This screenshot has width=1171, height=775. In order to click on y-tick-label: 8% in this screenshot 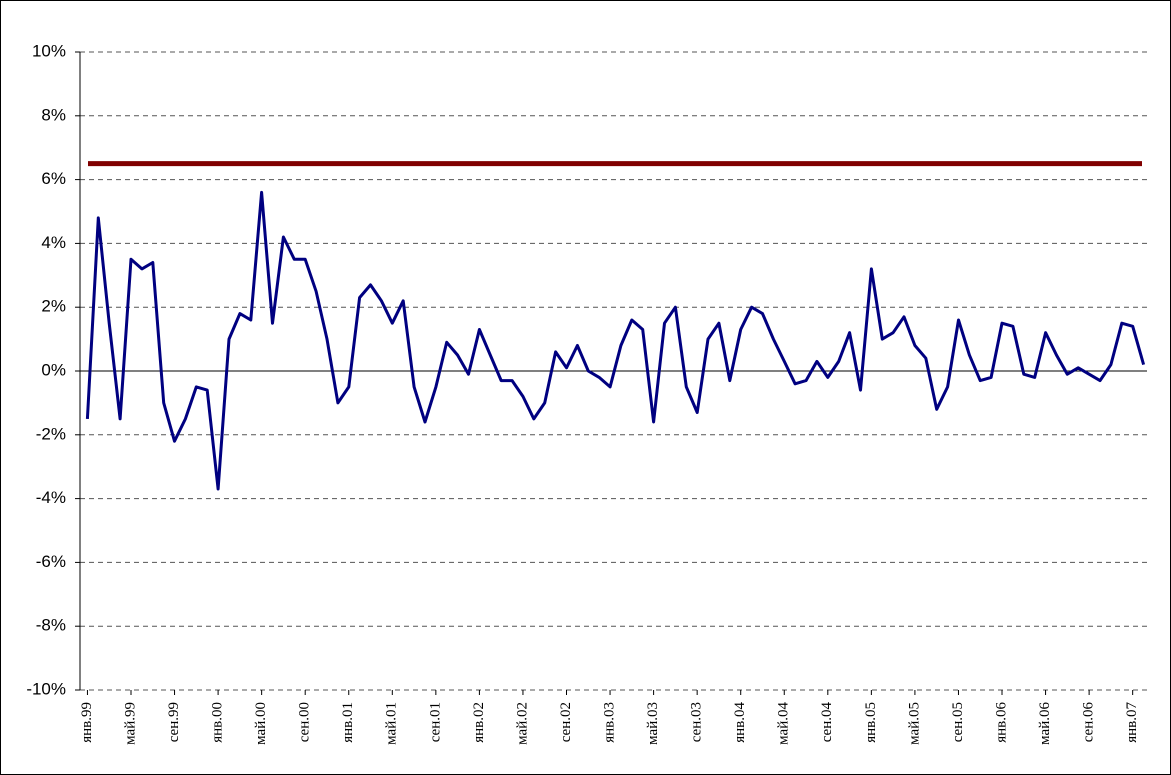, I will do `click(53, 114)`.